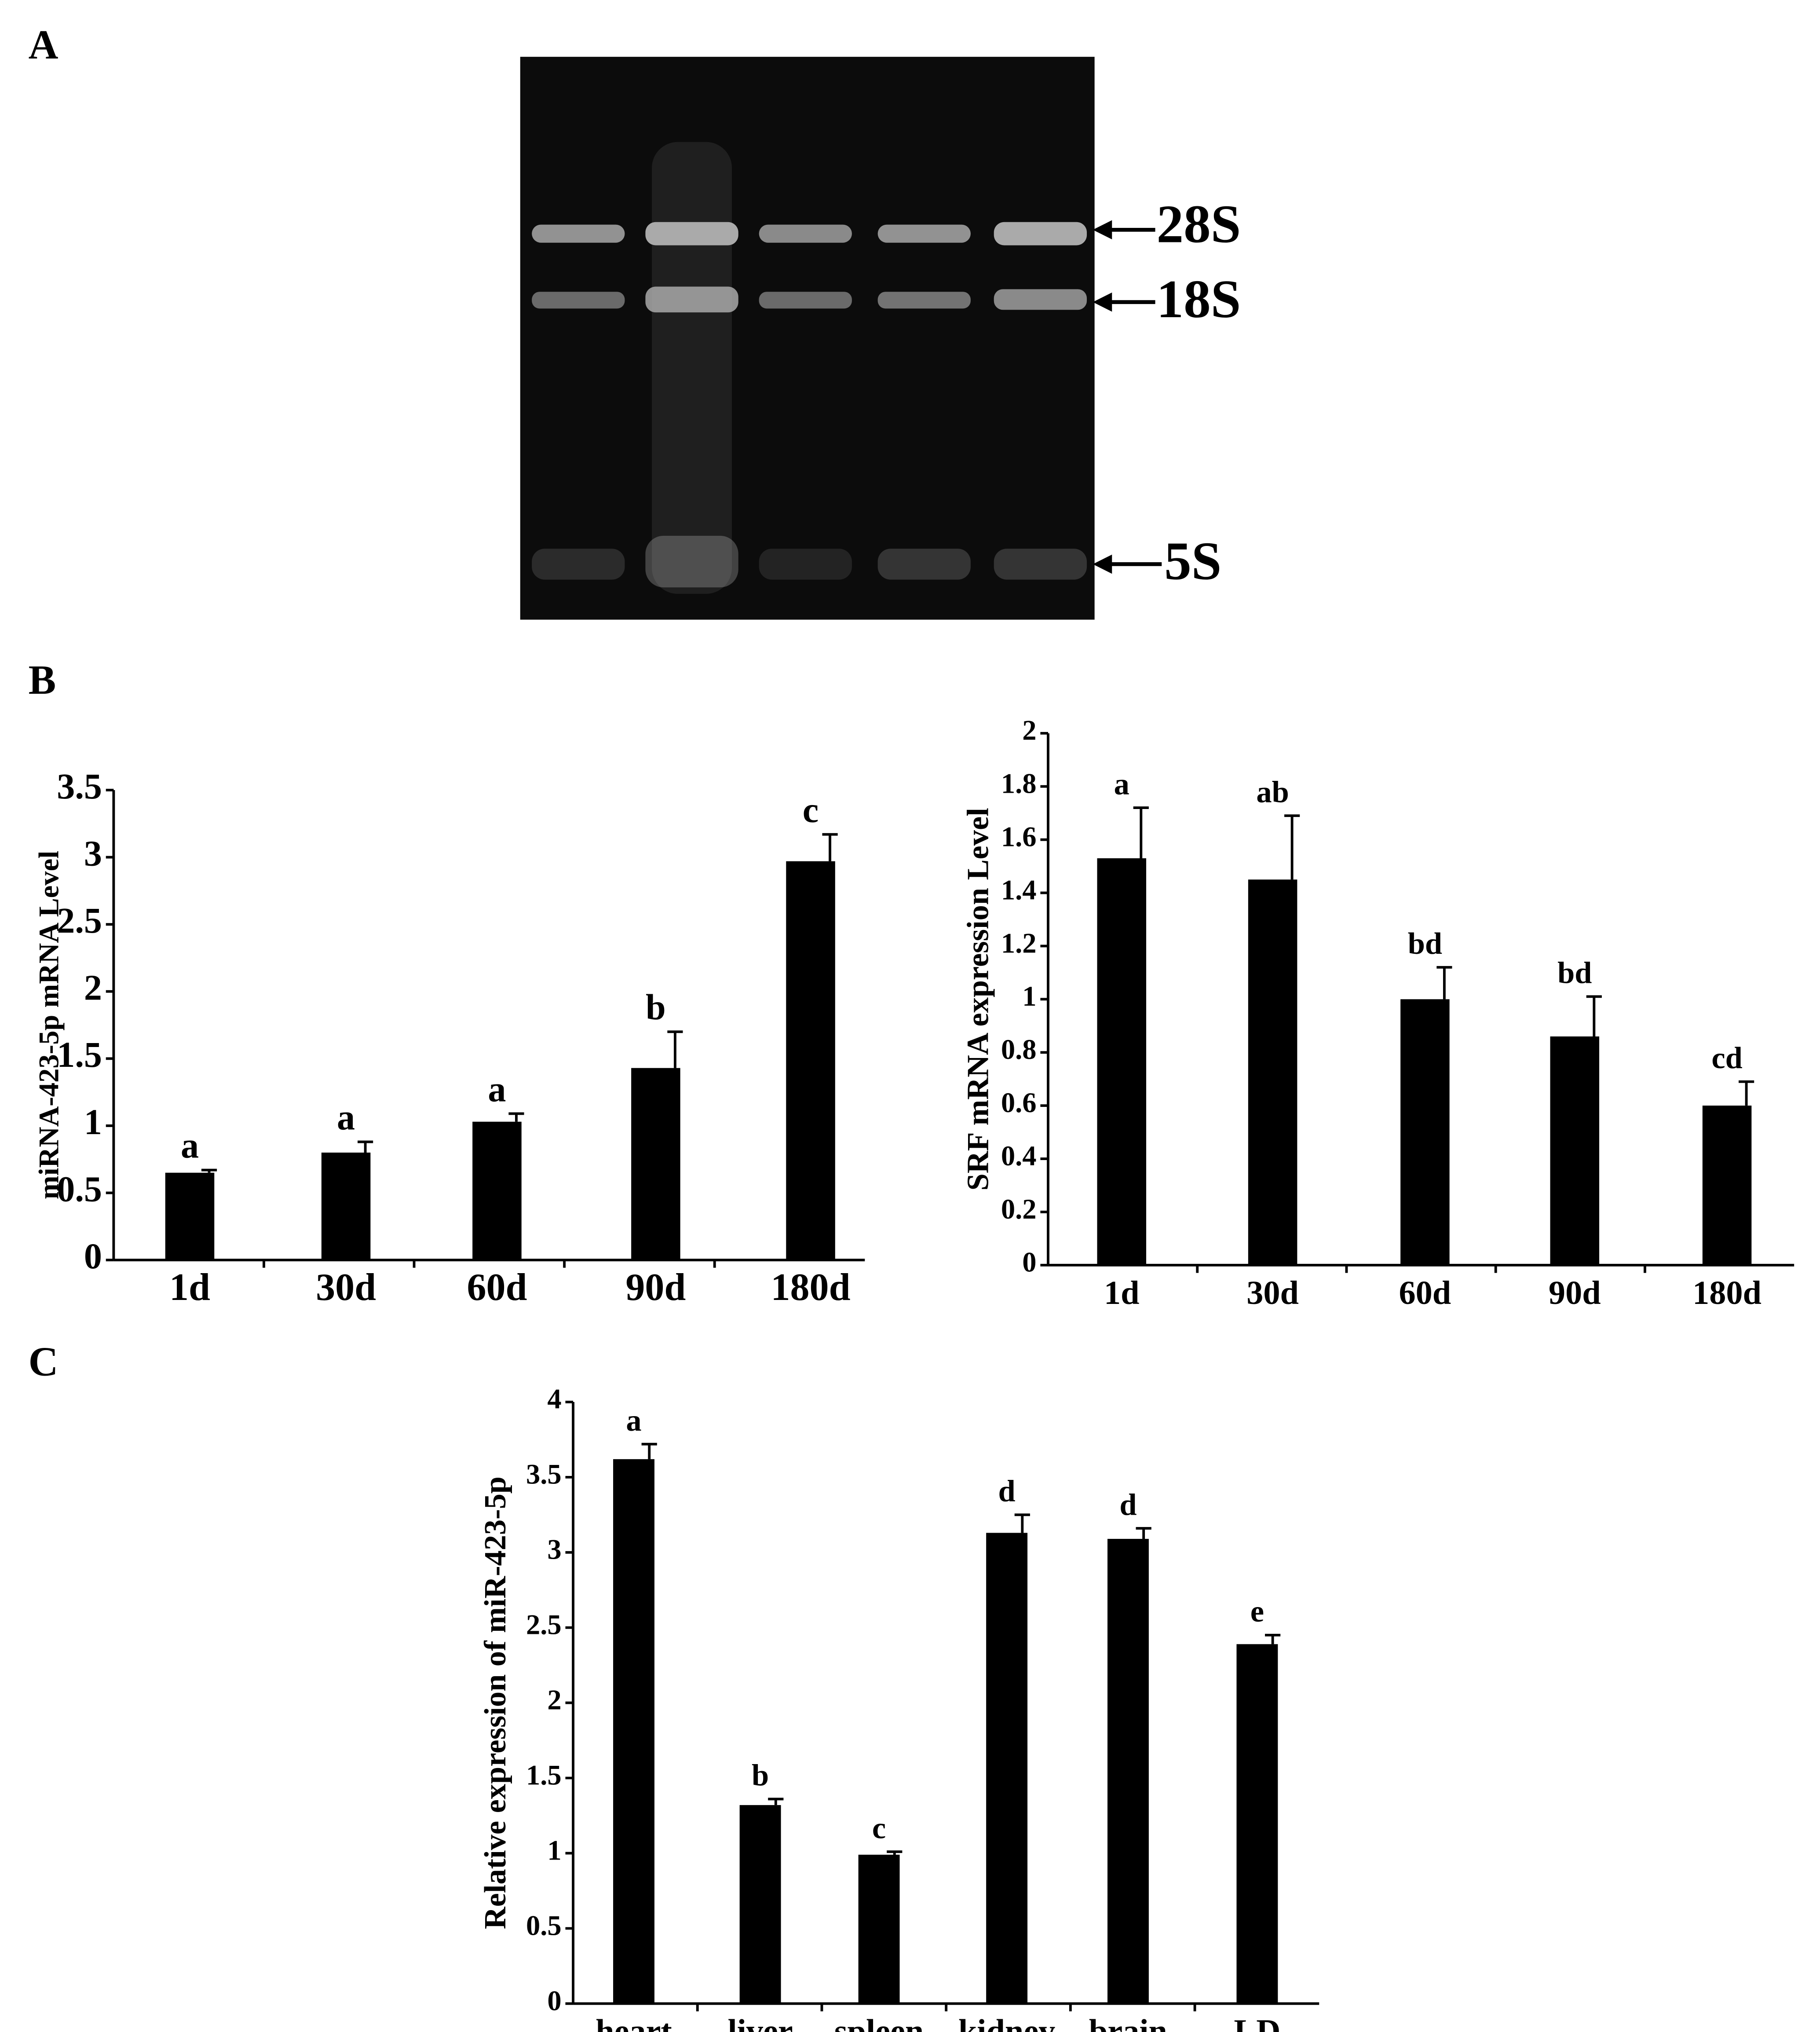  Describe the element at coordinates (1128, 2022) in the screenshot. I see `x-tick-label: brain` at that location.